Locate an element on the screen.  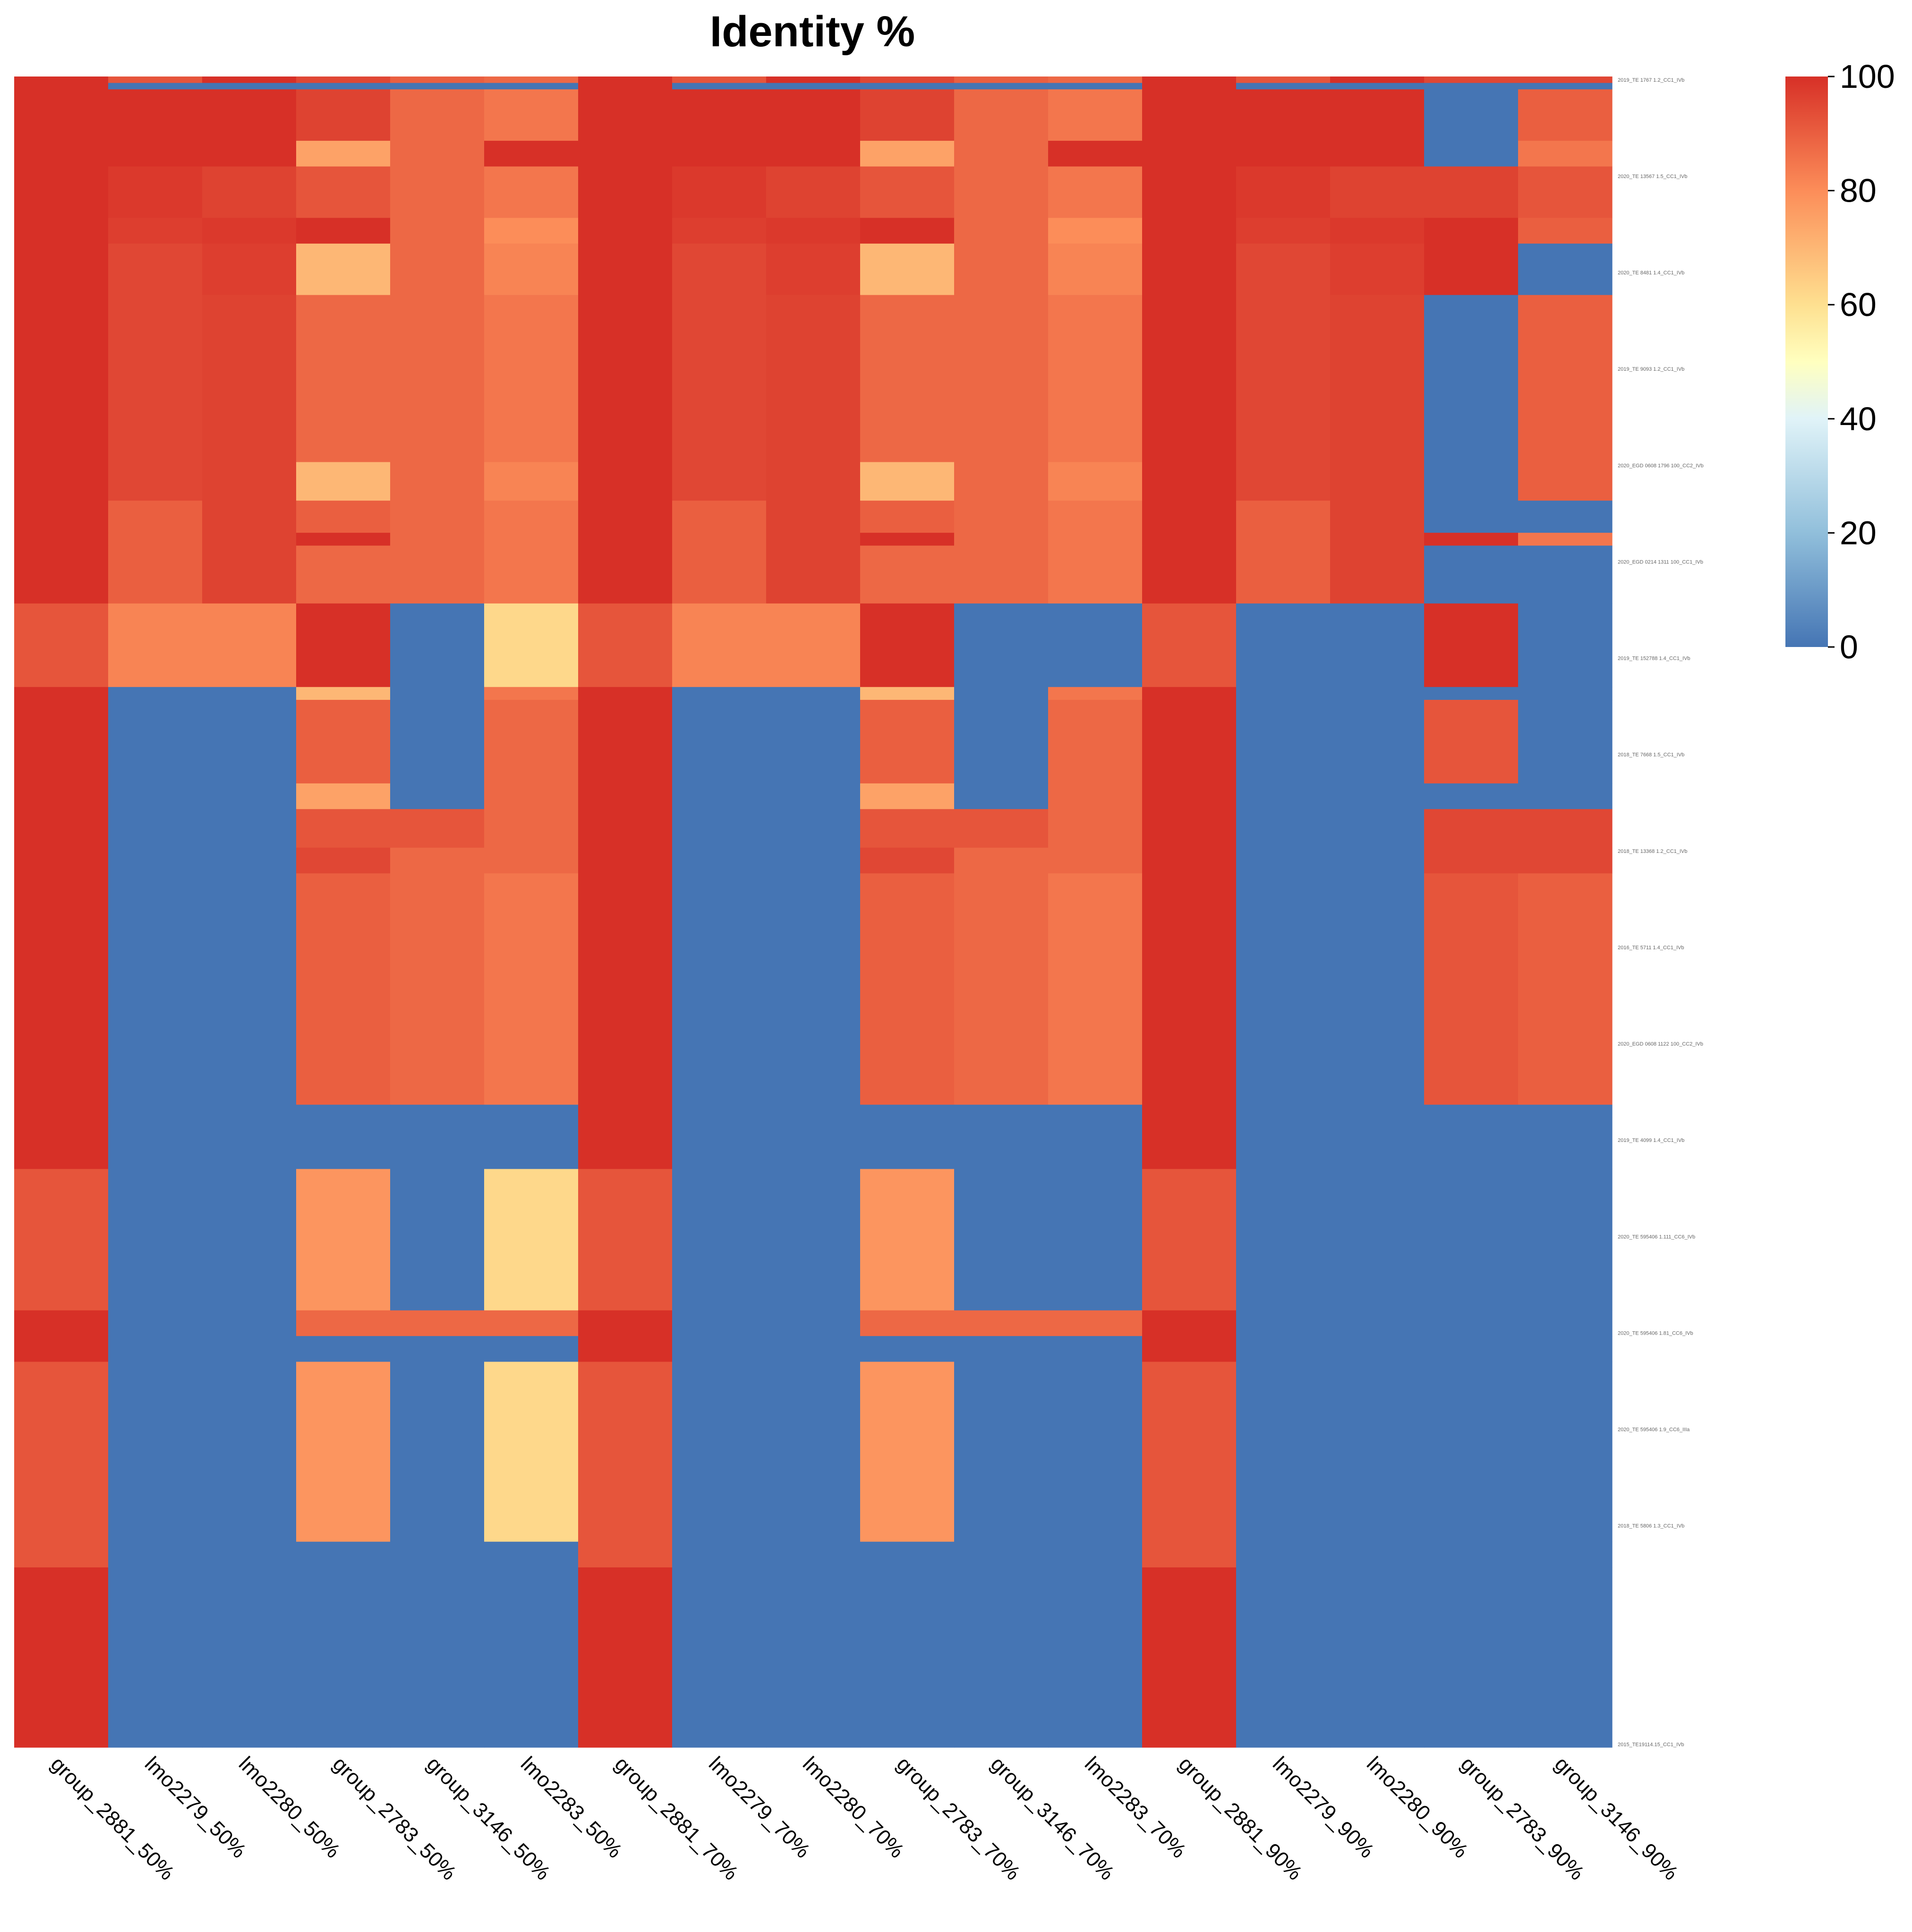
row-label: 2019_TE 1767 1.2_CC1_IVb is located at coordinates (1651, 80).